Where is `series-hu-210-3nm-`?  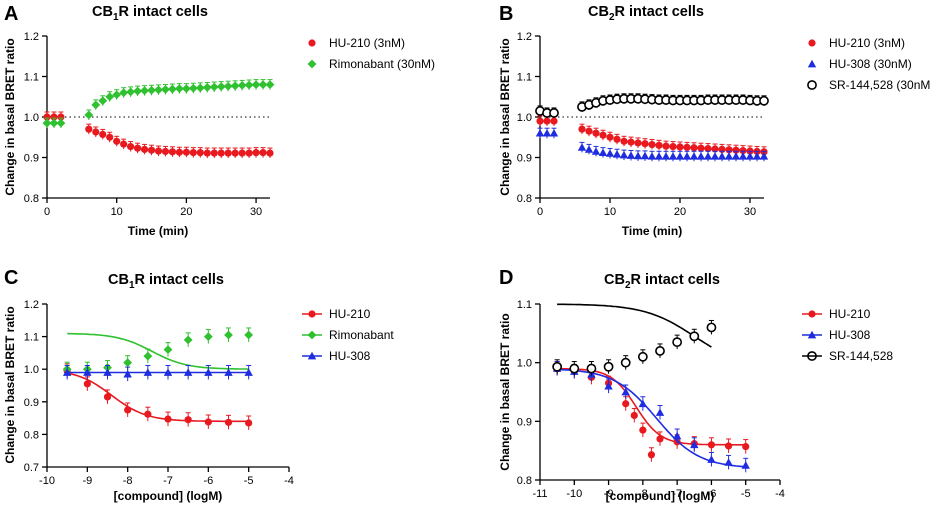
series-hu-210-3nm- is located at coordinates (652, 136).